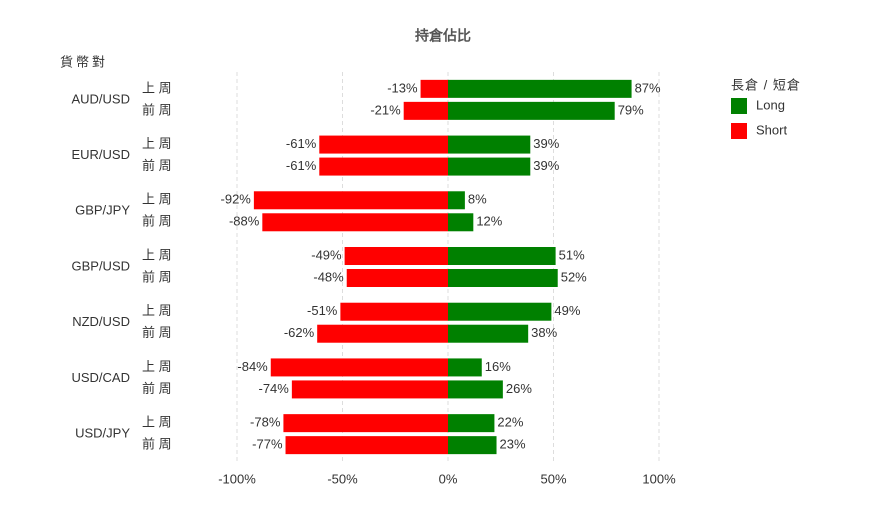  What do you see at coordinates (443, 36) in the screenshot?
I see `chart-title: 持倉佔比` at bounding box center [443, 36].